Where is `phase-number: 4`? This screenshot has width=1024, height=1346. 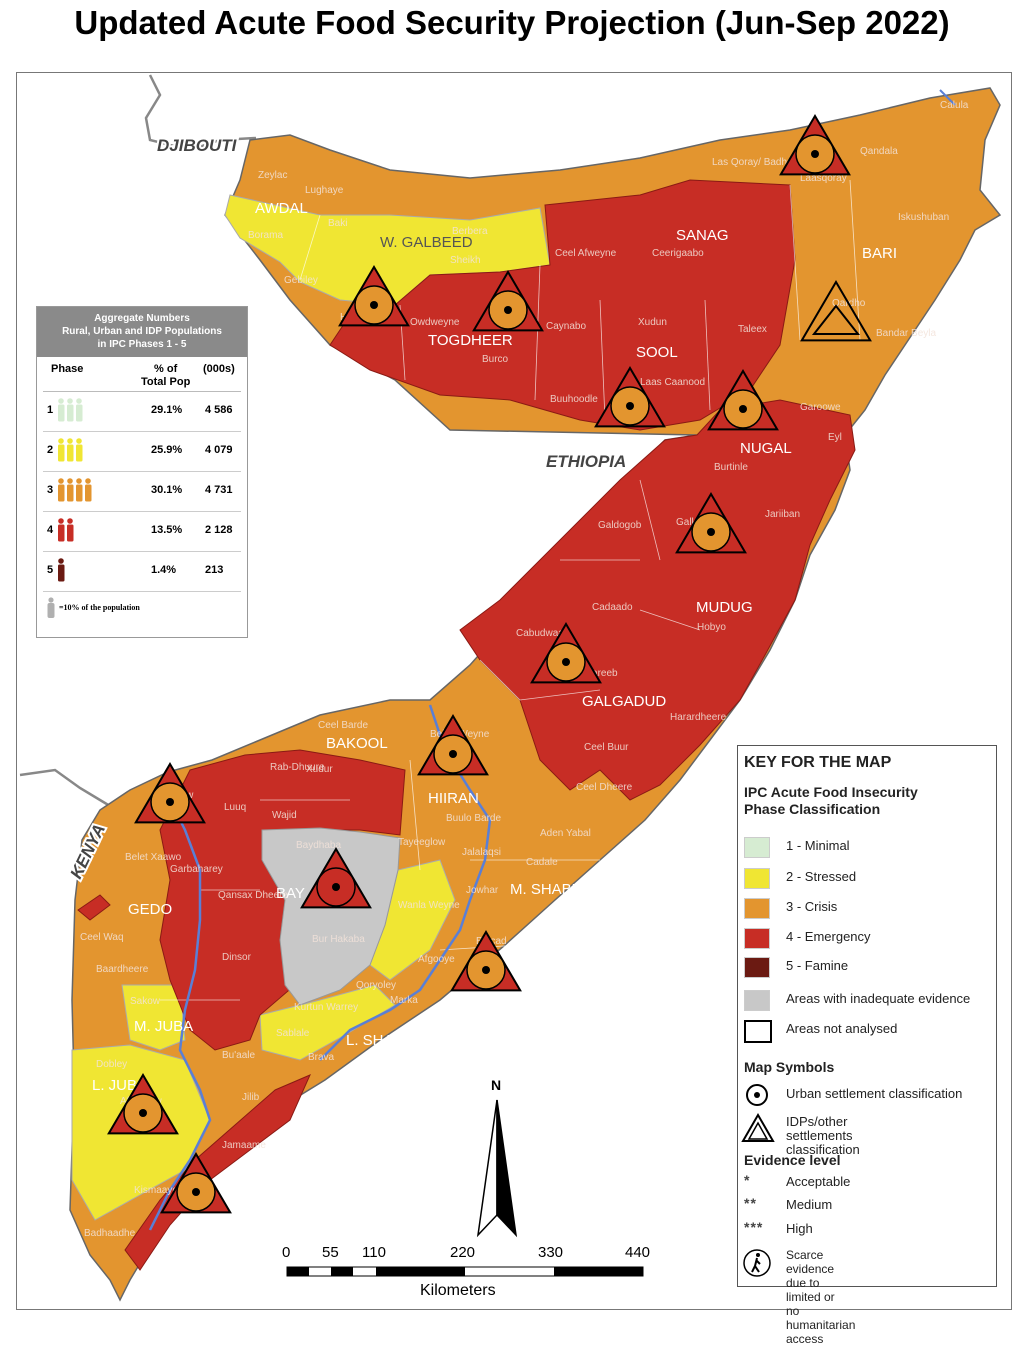
phase-number: 4 is located at coordinates (50, 530).